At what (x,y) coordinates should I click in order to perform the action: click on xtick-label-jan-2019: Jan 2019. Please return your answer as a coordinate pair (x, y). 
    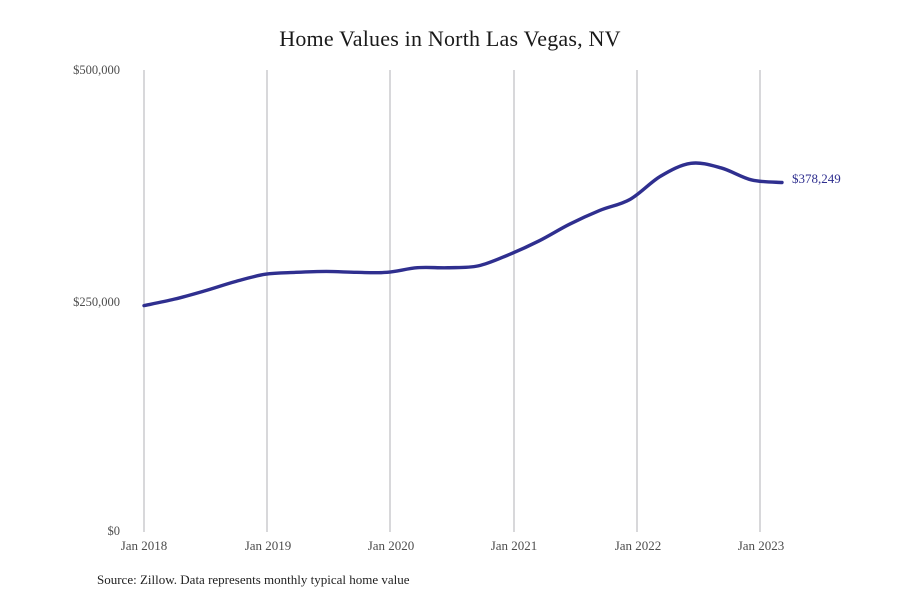
    Looking at the image, I should click on (268, 545).